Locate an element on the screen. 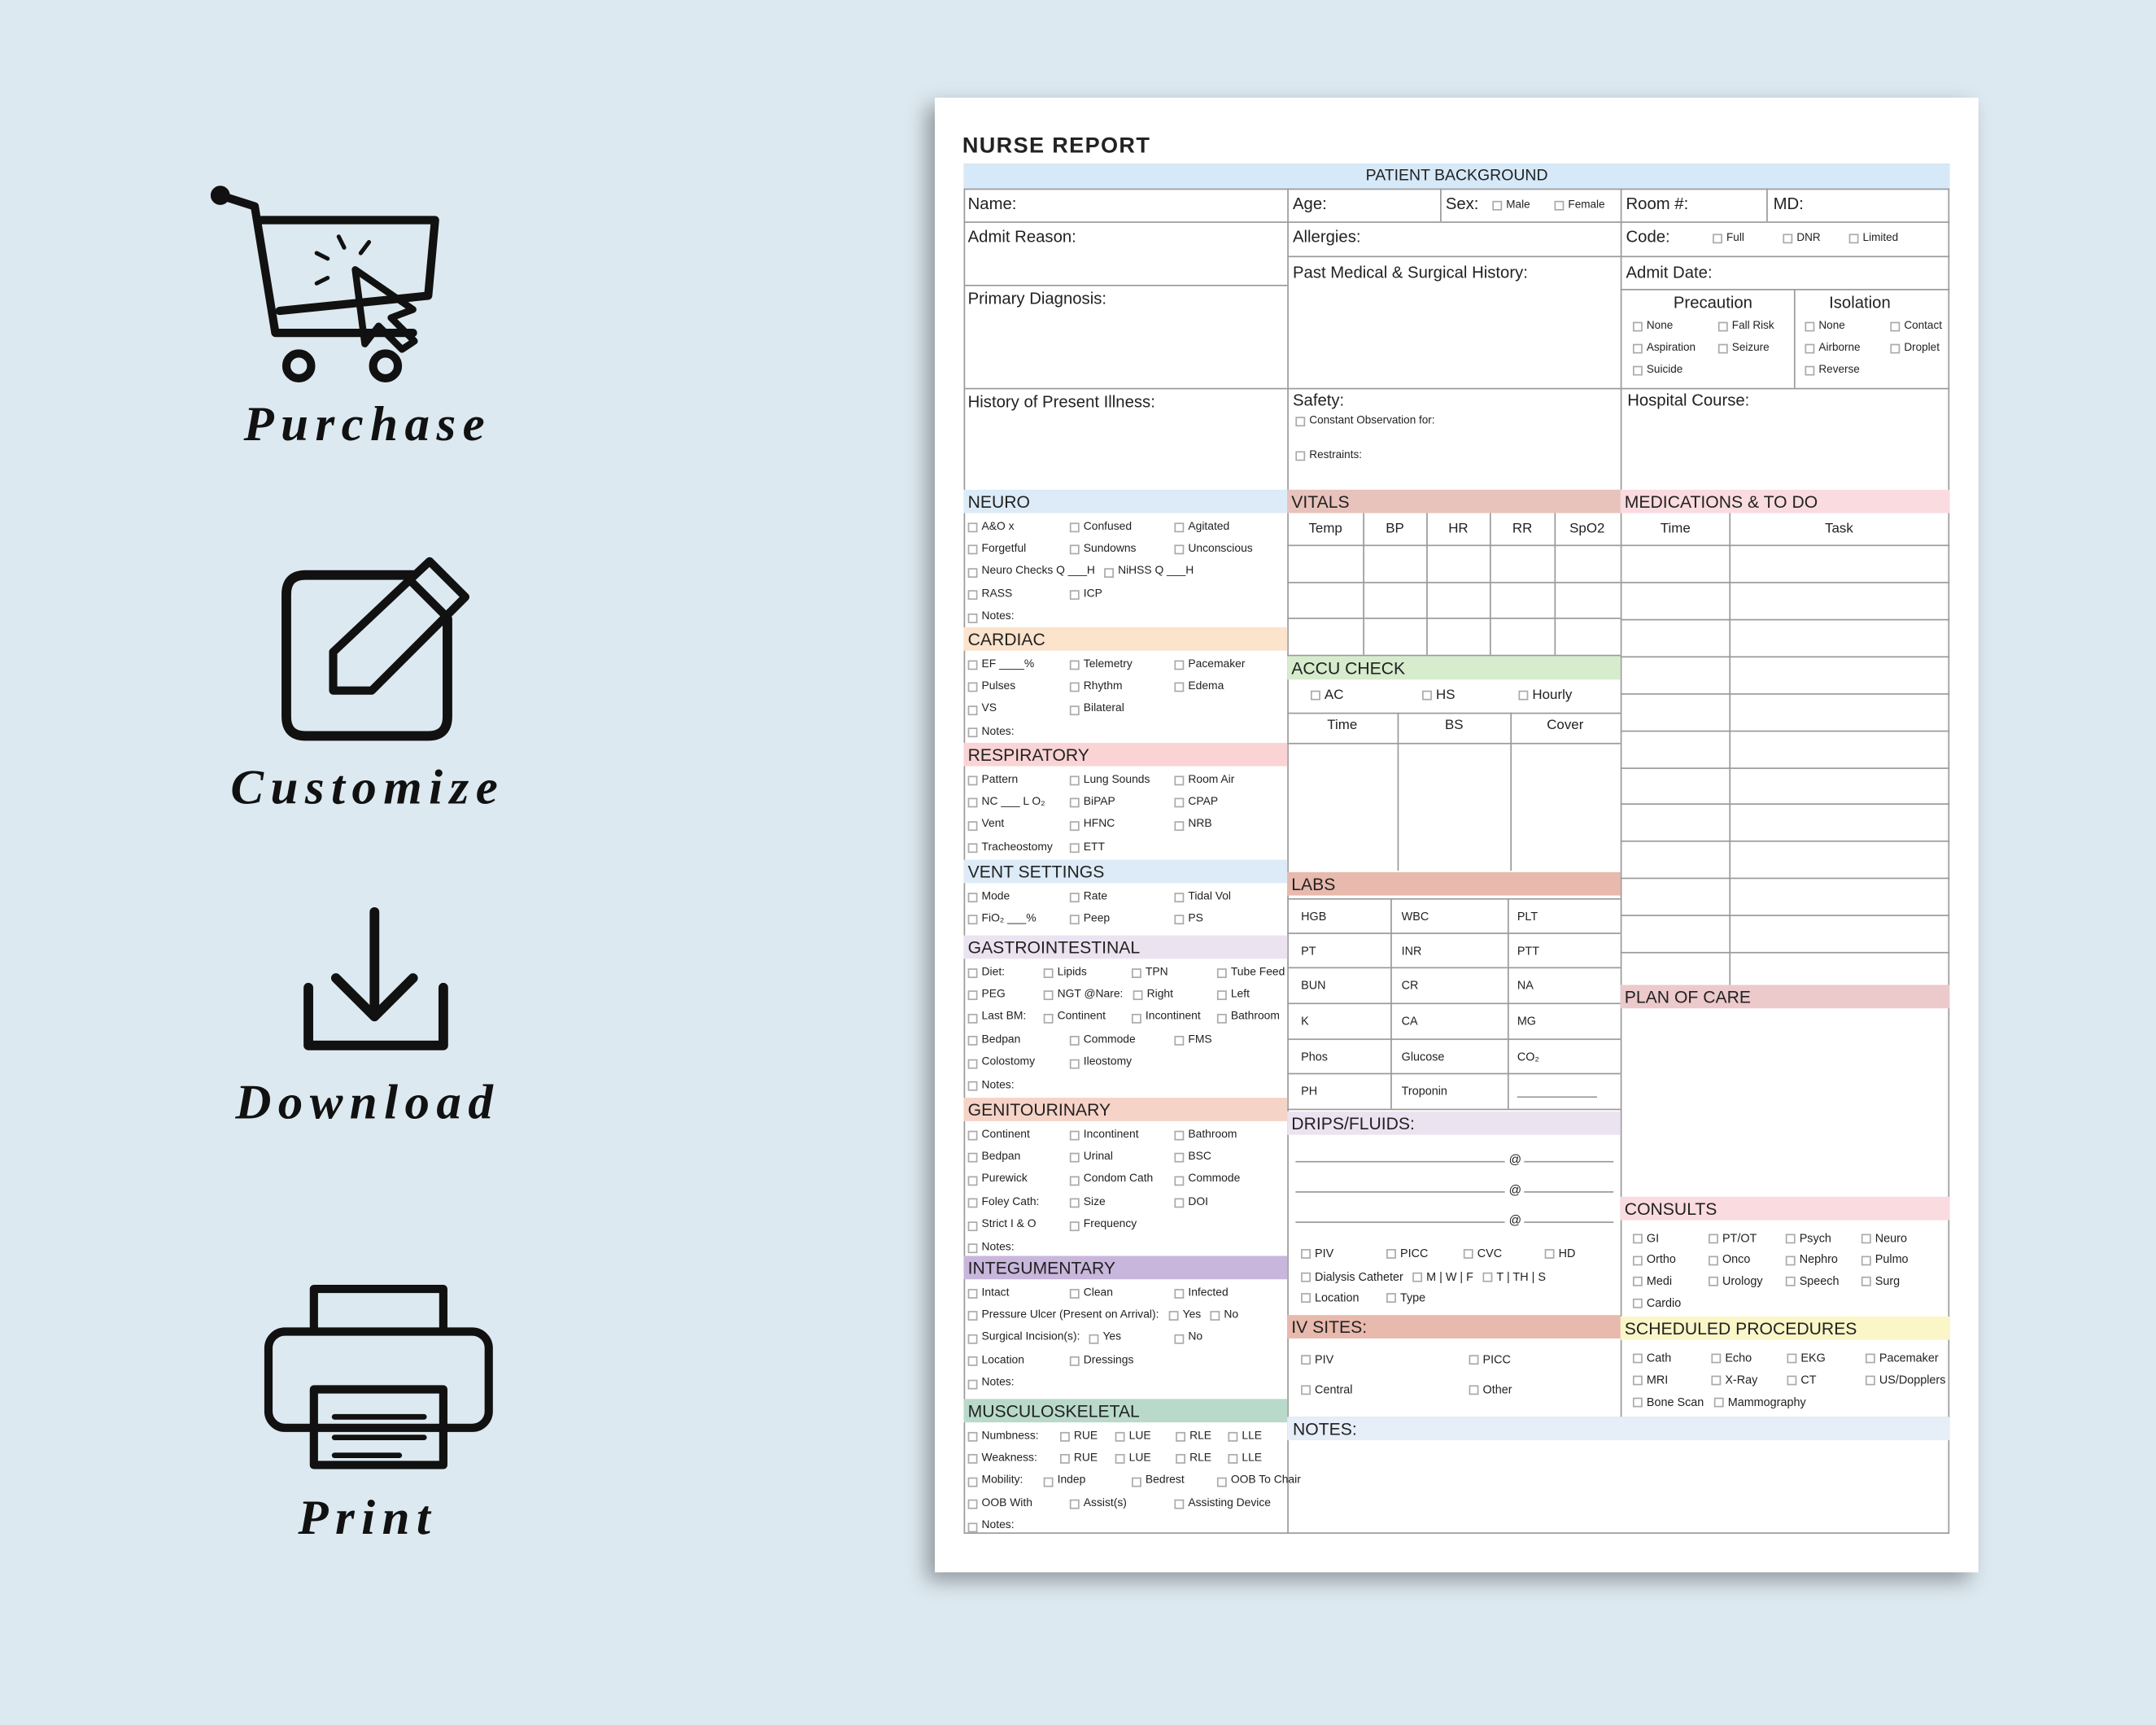 The width and height of the screenshot is (2156, 1725). text: Cath is located at coordinates (1659, 1357).